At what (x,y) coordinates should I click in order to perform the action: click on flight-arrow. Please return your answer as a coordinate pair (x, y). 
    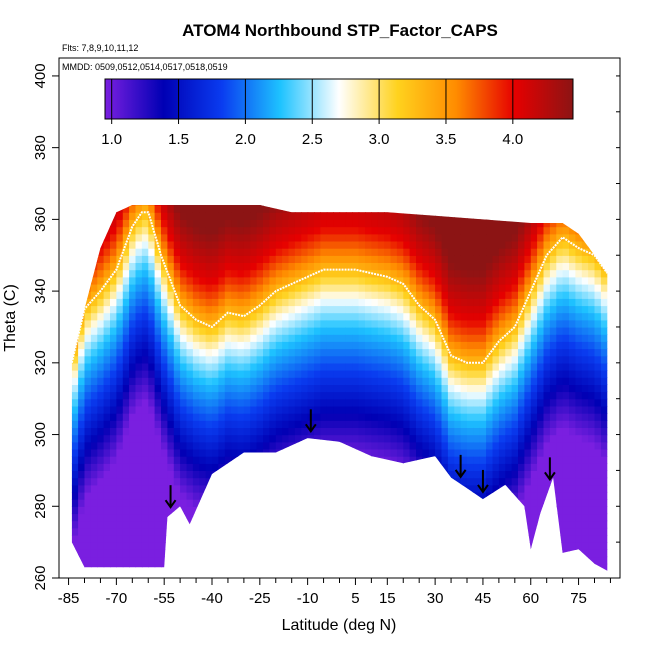
    Looking at the image, I should click on (550, 469).